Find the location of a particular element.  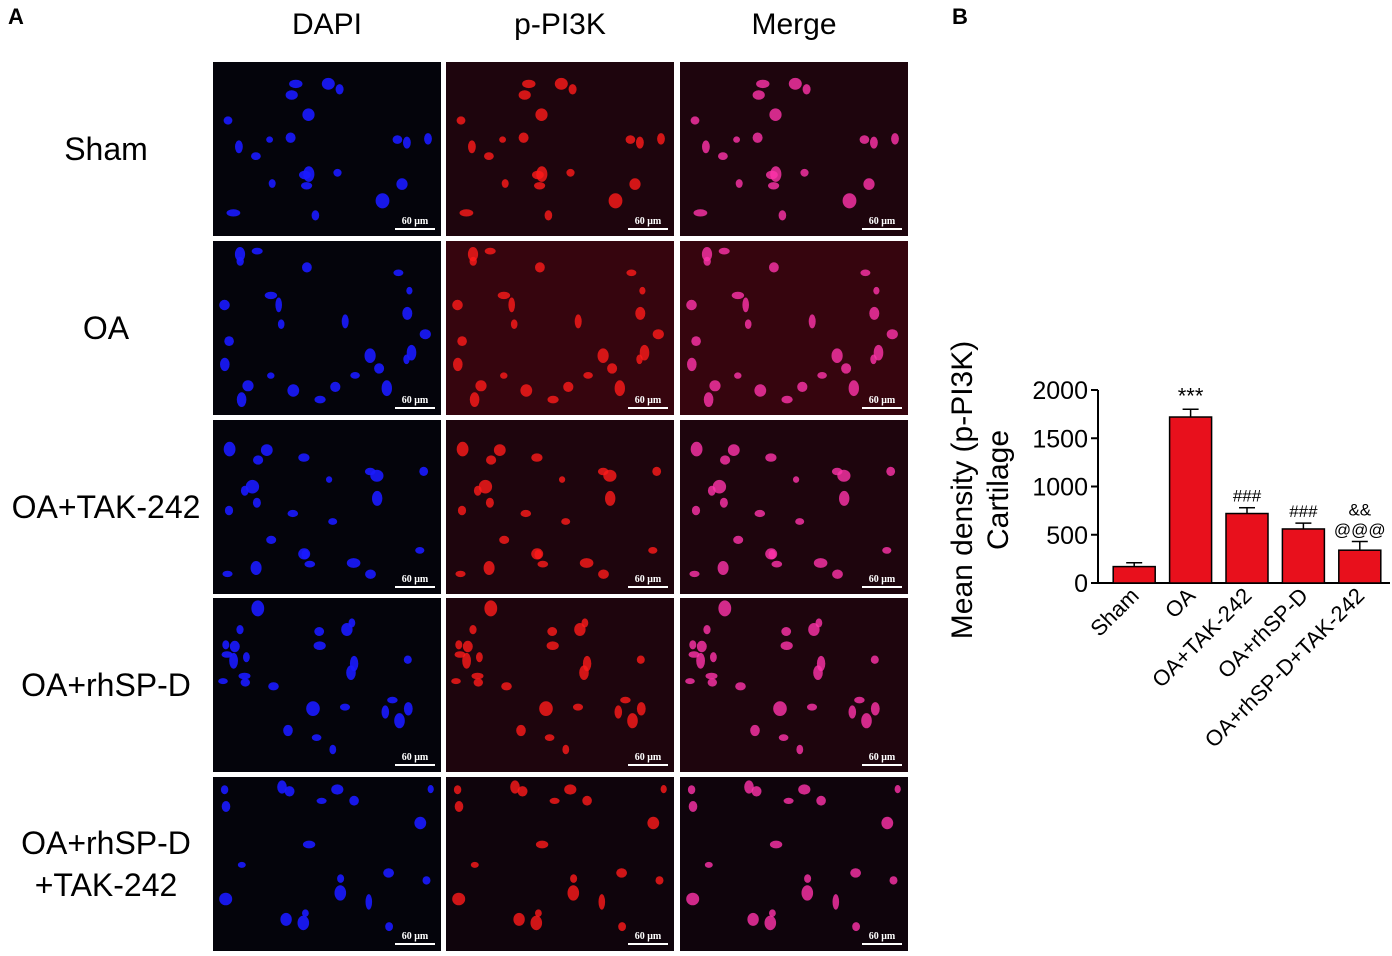

micrograph-merge: 60 μm is located at coordinates (794, 149).